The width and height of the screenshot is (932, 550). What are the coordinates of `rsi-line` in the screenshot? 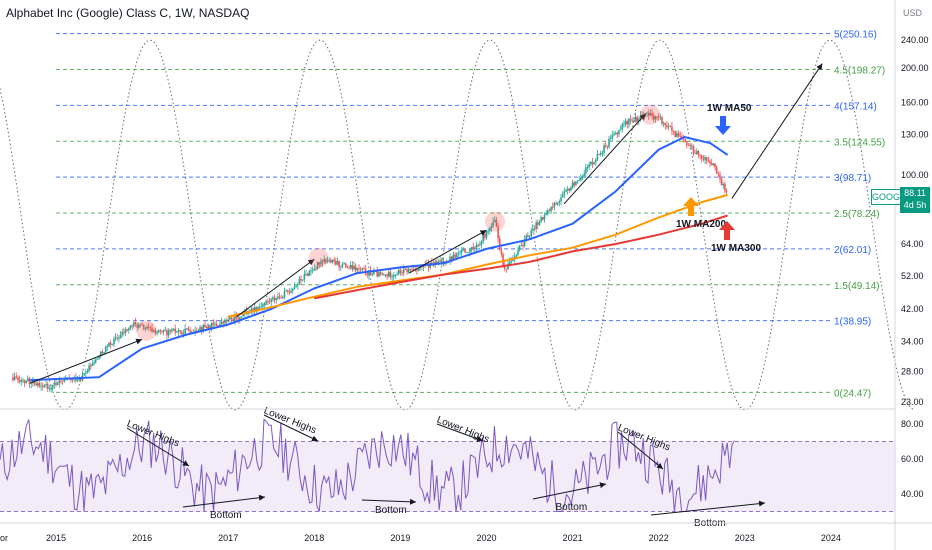 It's located at (367, 465).